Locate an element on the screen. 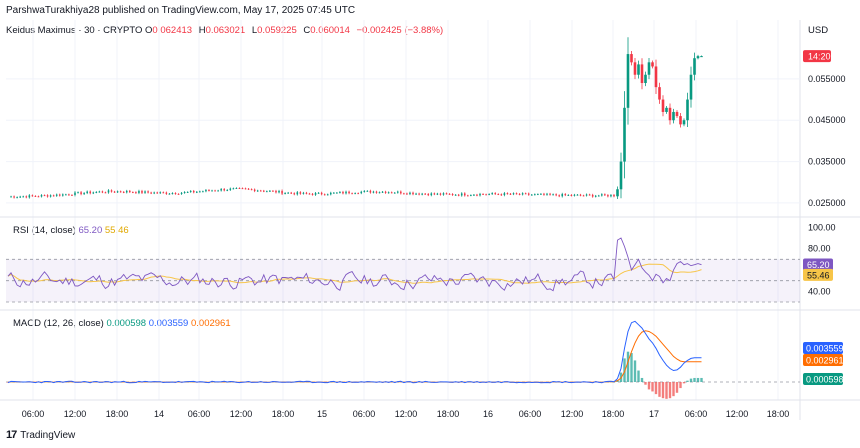  change-value: −0.002425 (−3.88%) is located at coordinates (400, 30).